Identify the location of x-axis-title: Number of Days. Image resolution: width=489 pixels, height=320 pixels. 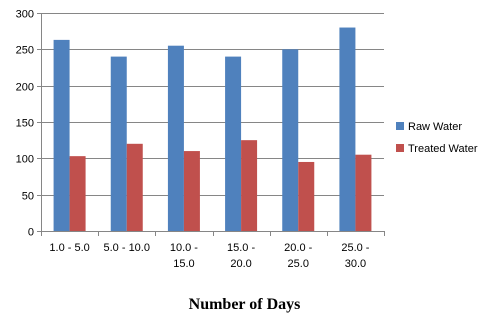
(244, 304).